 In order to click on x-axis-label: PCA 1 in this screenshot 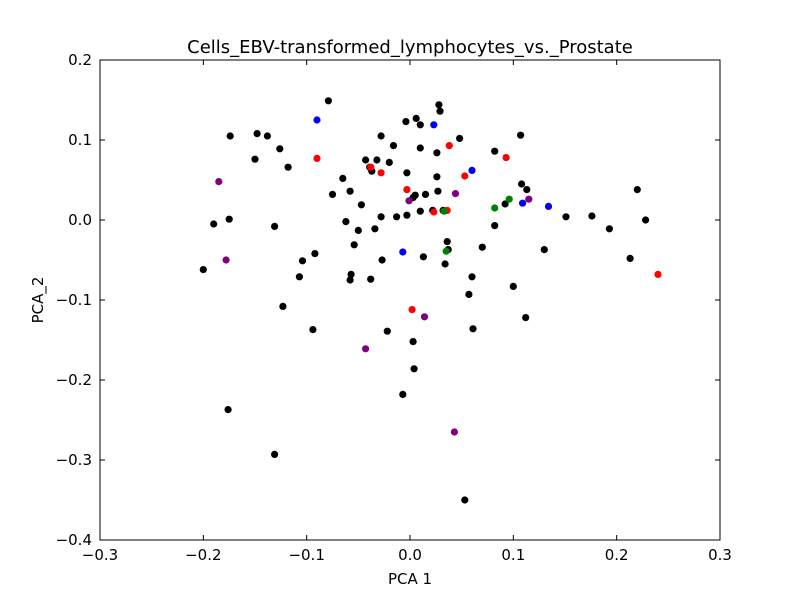, I will do `click(410, 579)`.